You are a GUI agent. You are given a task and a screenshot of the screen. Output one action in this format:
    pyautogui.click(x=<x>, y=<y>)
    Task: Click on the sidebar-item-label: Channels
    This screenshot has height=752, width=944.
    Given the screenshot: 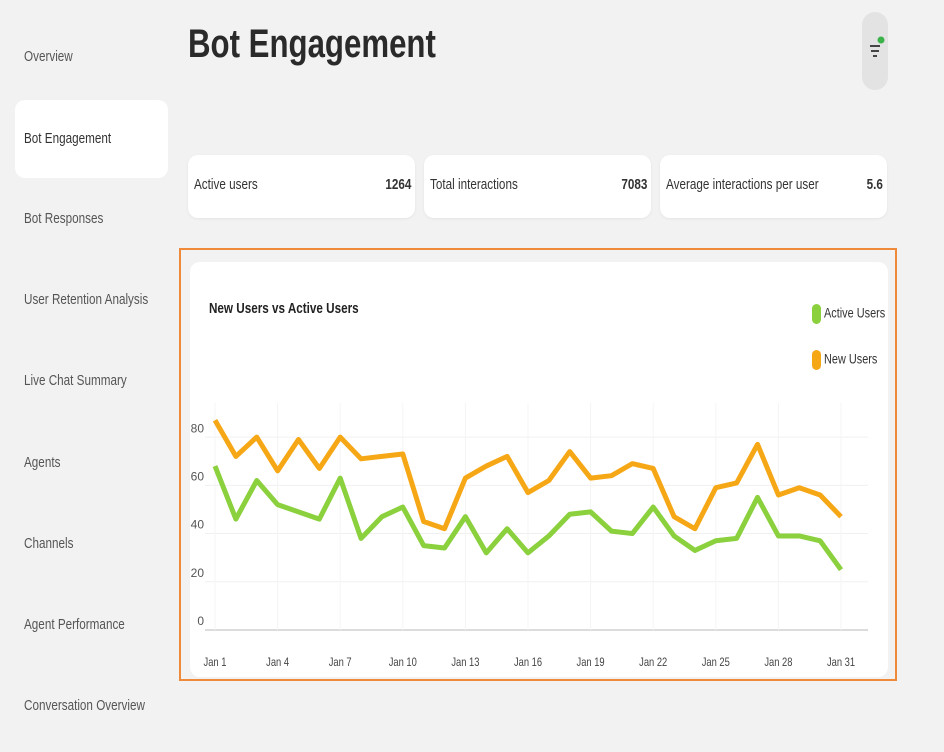 What is the action you would take?
    pyautogui.click(x=49, y=543)
    